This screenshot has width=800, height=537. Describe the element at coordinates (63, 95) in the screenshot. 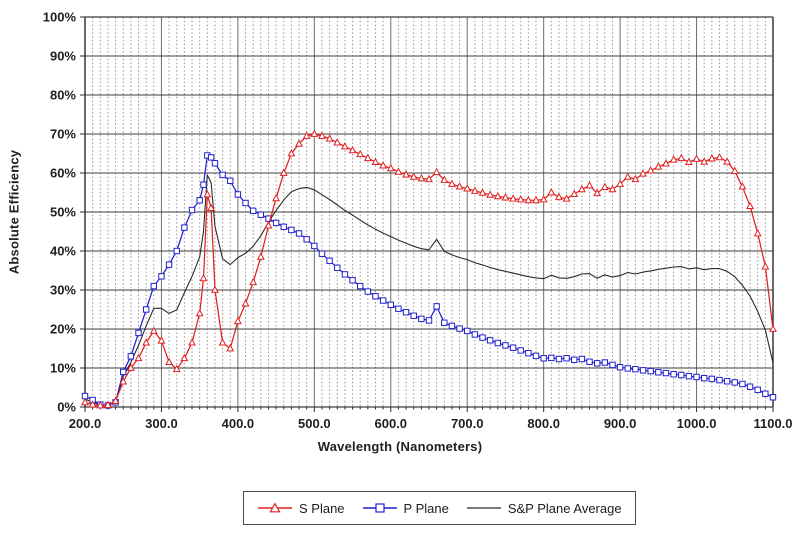

I see `y-tick-label: 80%` at that location.